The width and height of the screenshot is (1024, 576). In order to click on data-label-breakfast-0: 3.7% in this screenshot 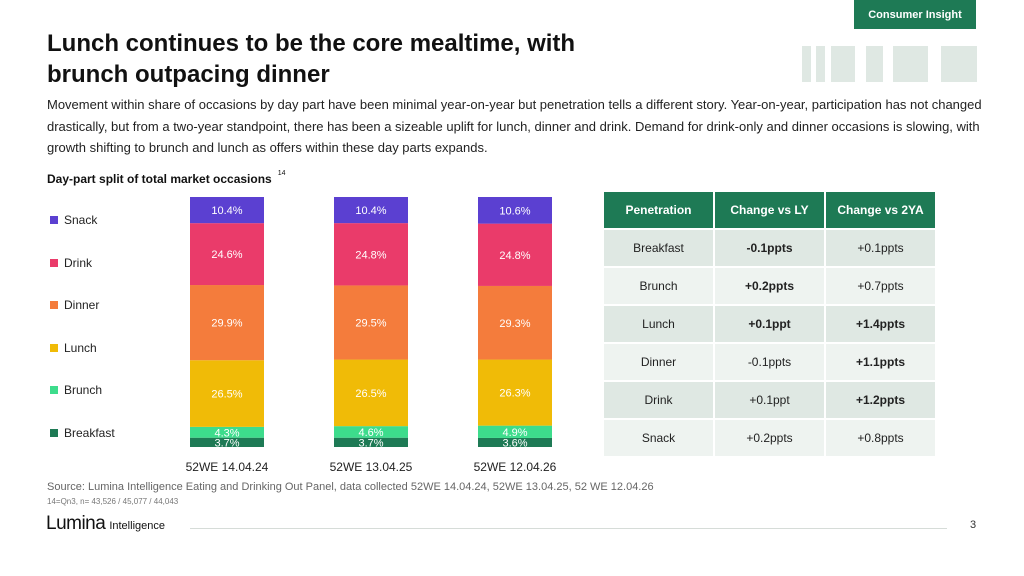, I will do `click(226, 443)`.